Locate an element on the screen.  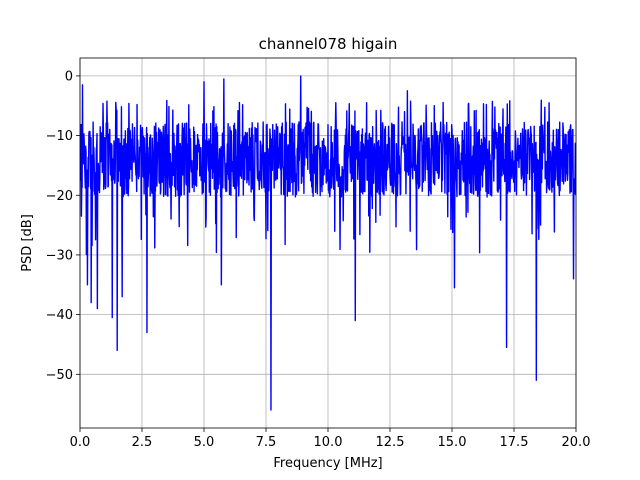
y-tick-label: −10 is located at coordinates (59, 136).